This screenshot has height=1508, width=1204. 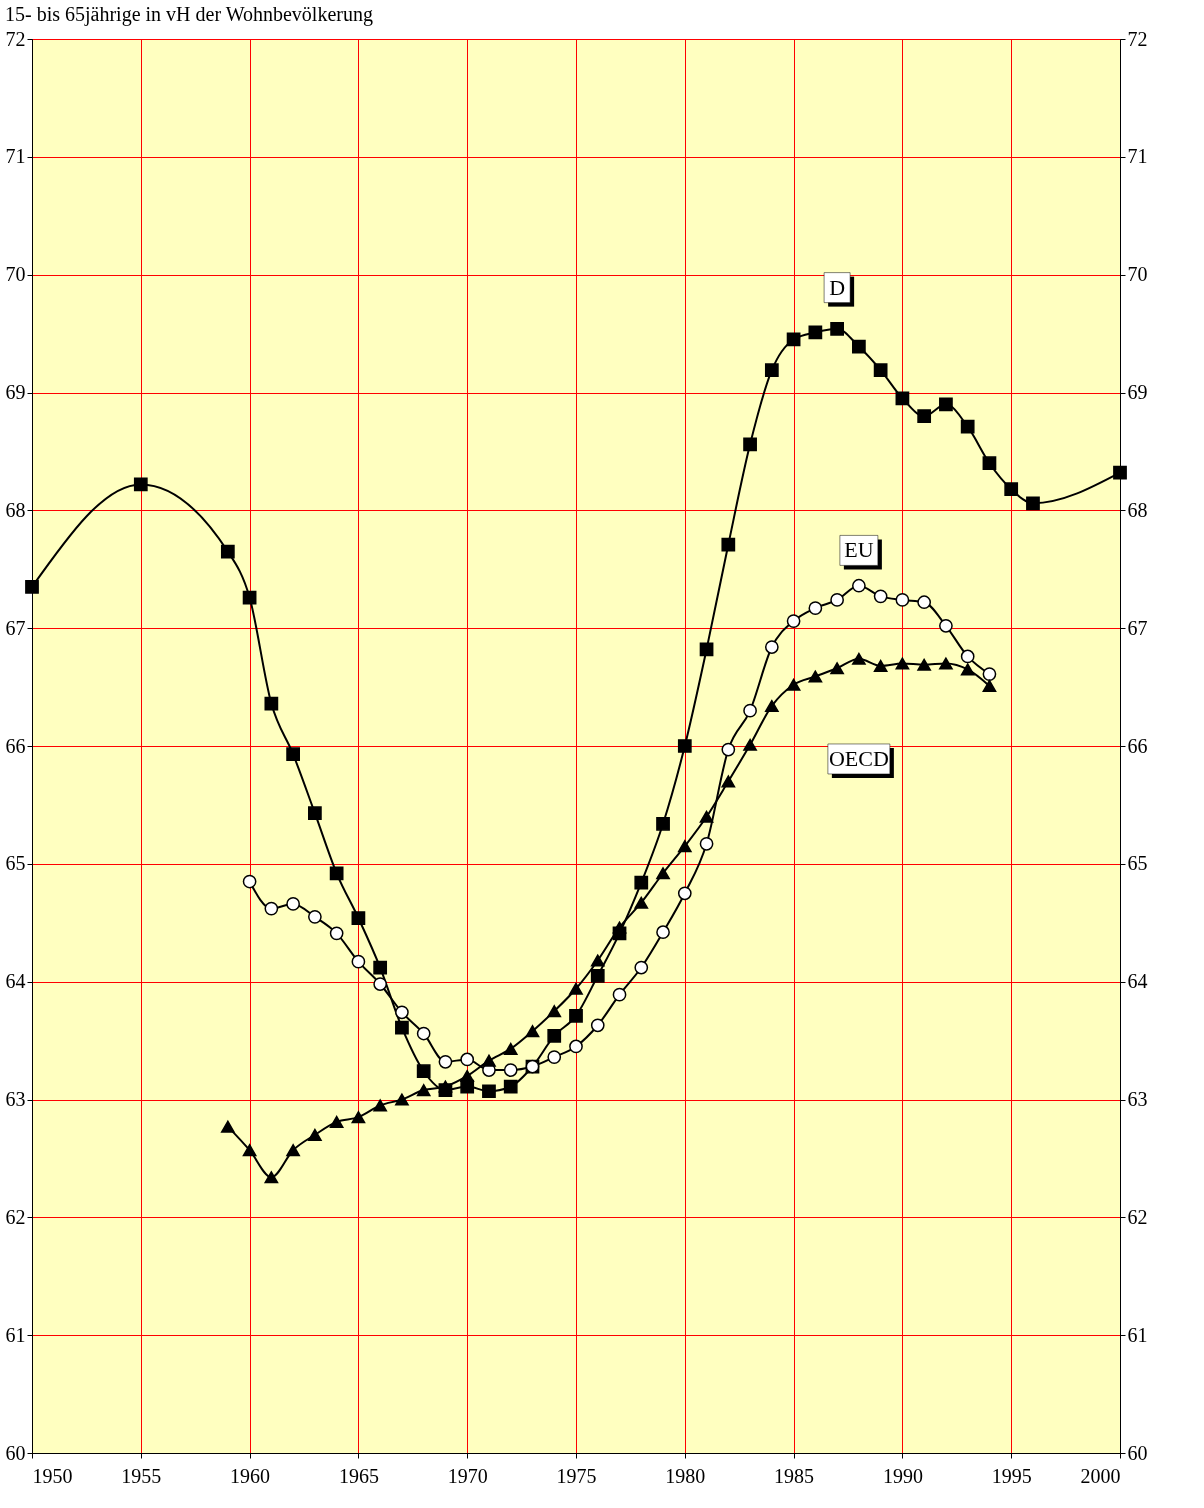 I want to click on y2-tick-label: 63, so click(x=1137, y=1099).